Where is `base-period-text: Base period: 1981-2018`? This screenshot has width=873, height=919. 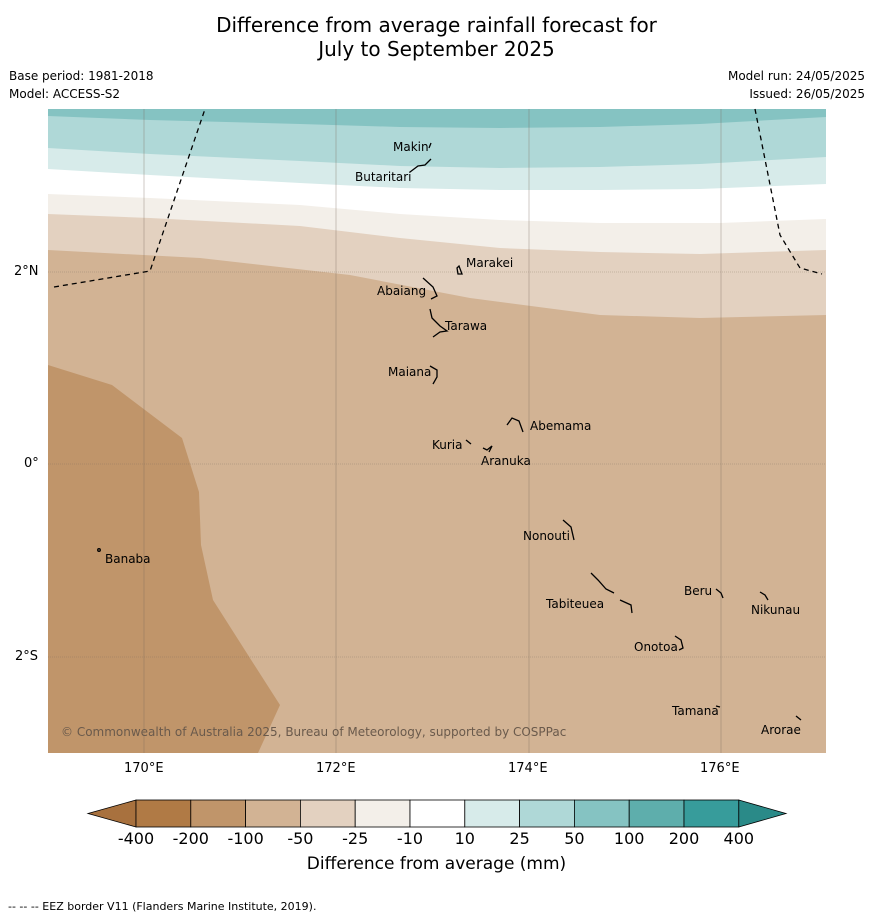
base-period-text: Base period: 1981-2018 is located at coordinates (81, 76).